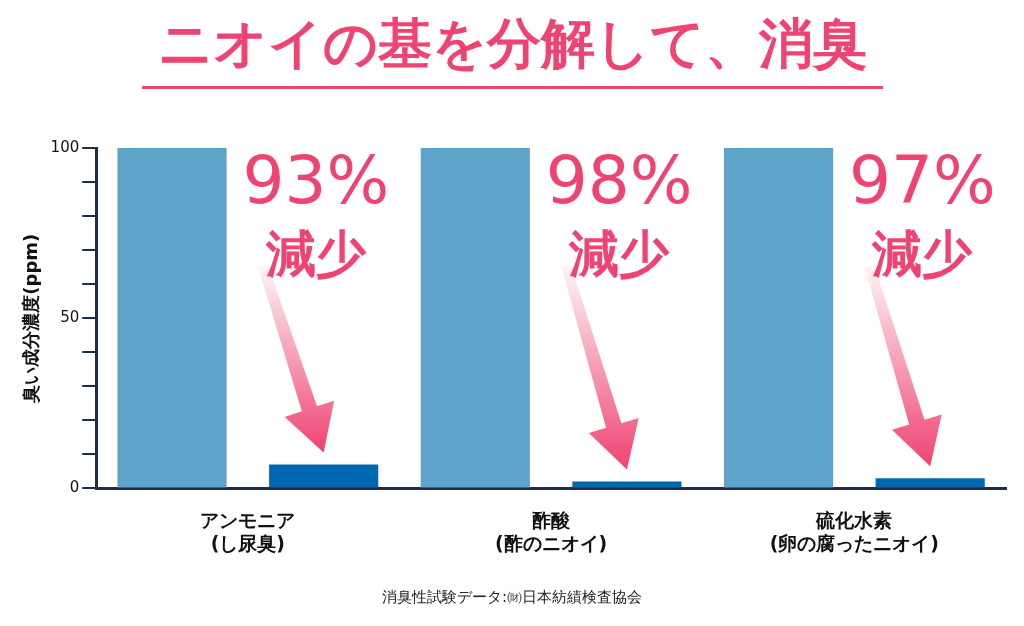 The width and height of the screenshot is (1024, 626). What do you see at coordinates (551, 531) in the screenshot?
I see `x-tick-label: 酢酸 (酢のニオイ)` at bounding box center [551, 531].